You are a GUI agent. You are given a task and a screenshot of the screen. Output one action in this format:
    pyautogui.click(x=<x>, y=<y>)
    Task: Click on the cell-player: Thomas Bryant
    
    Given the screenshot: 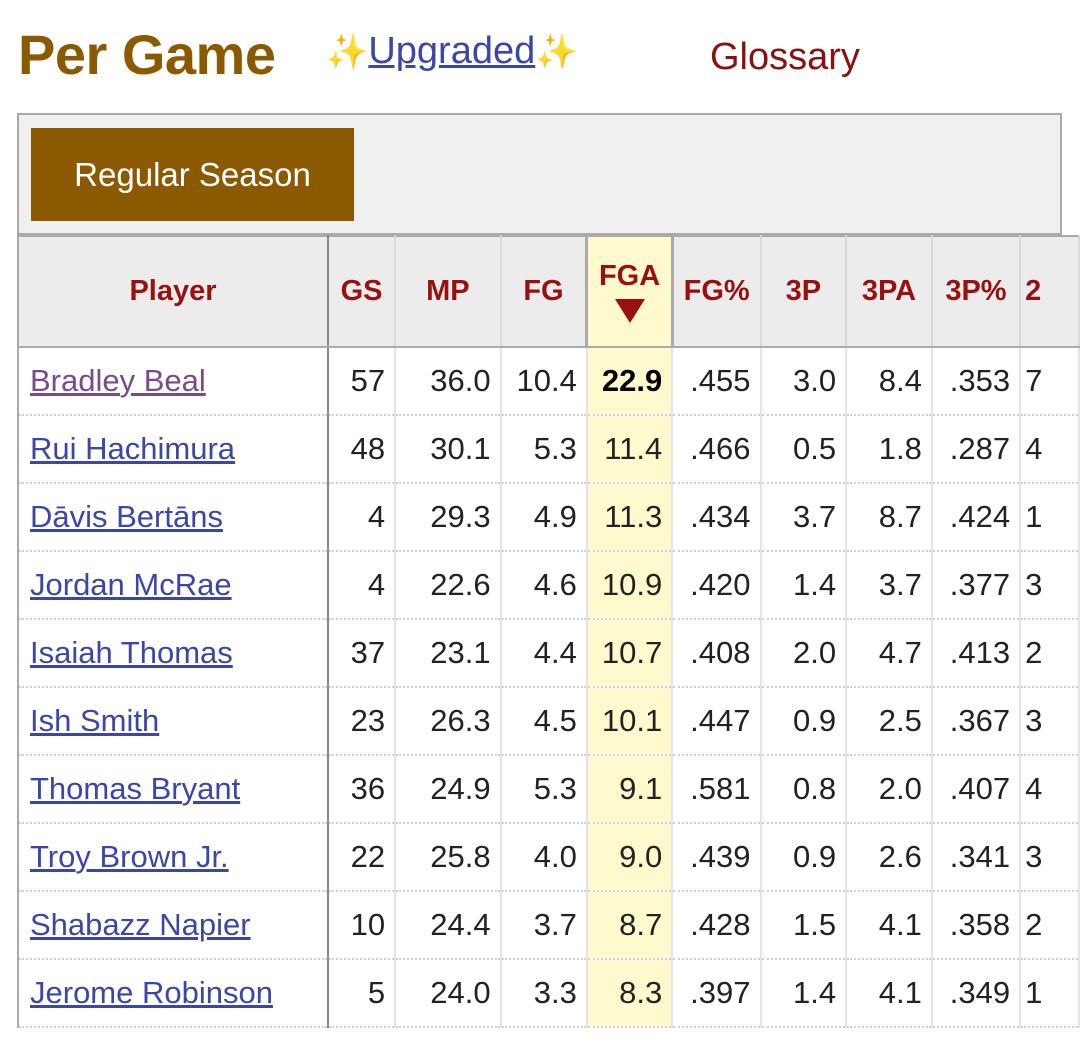 What is the action you would take?
    pyautogui.click(x=173, y=789)
    